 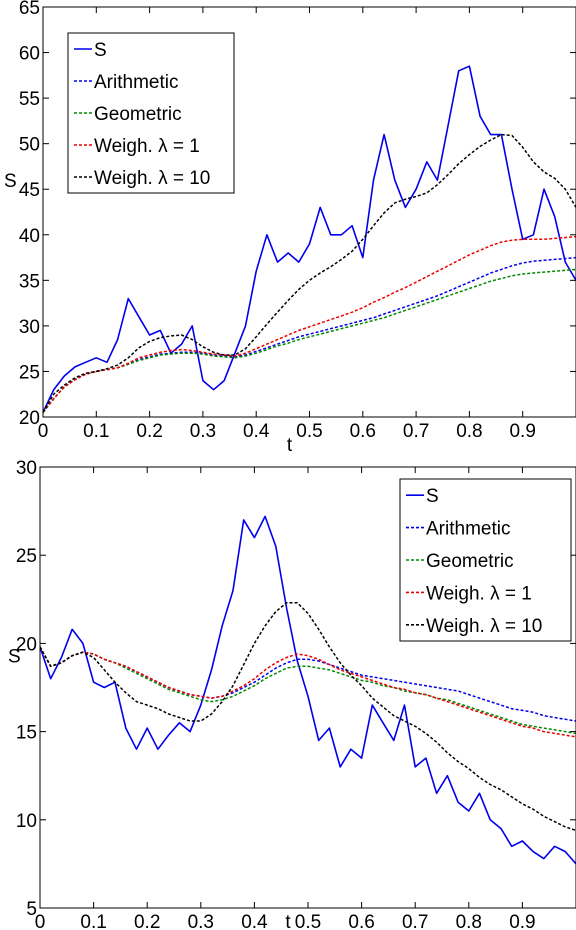 I want to click on chart-1-x-tick-label: 0.3, so click(x=203, y=431).